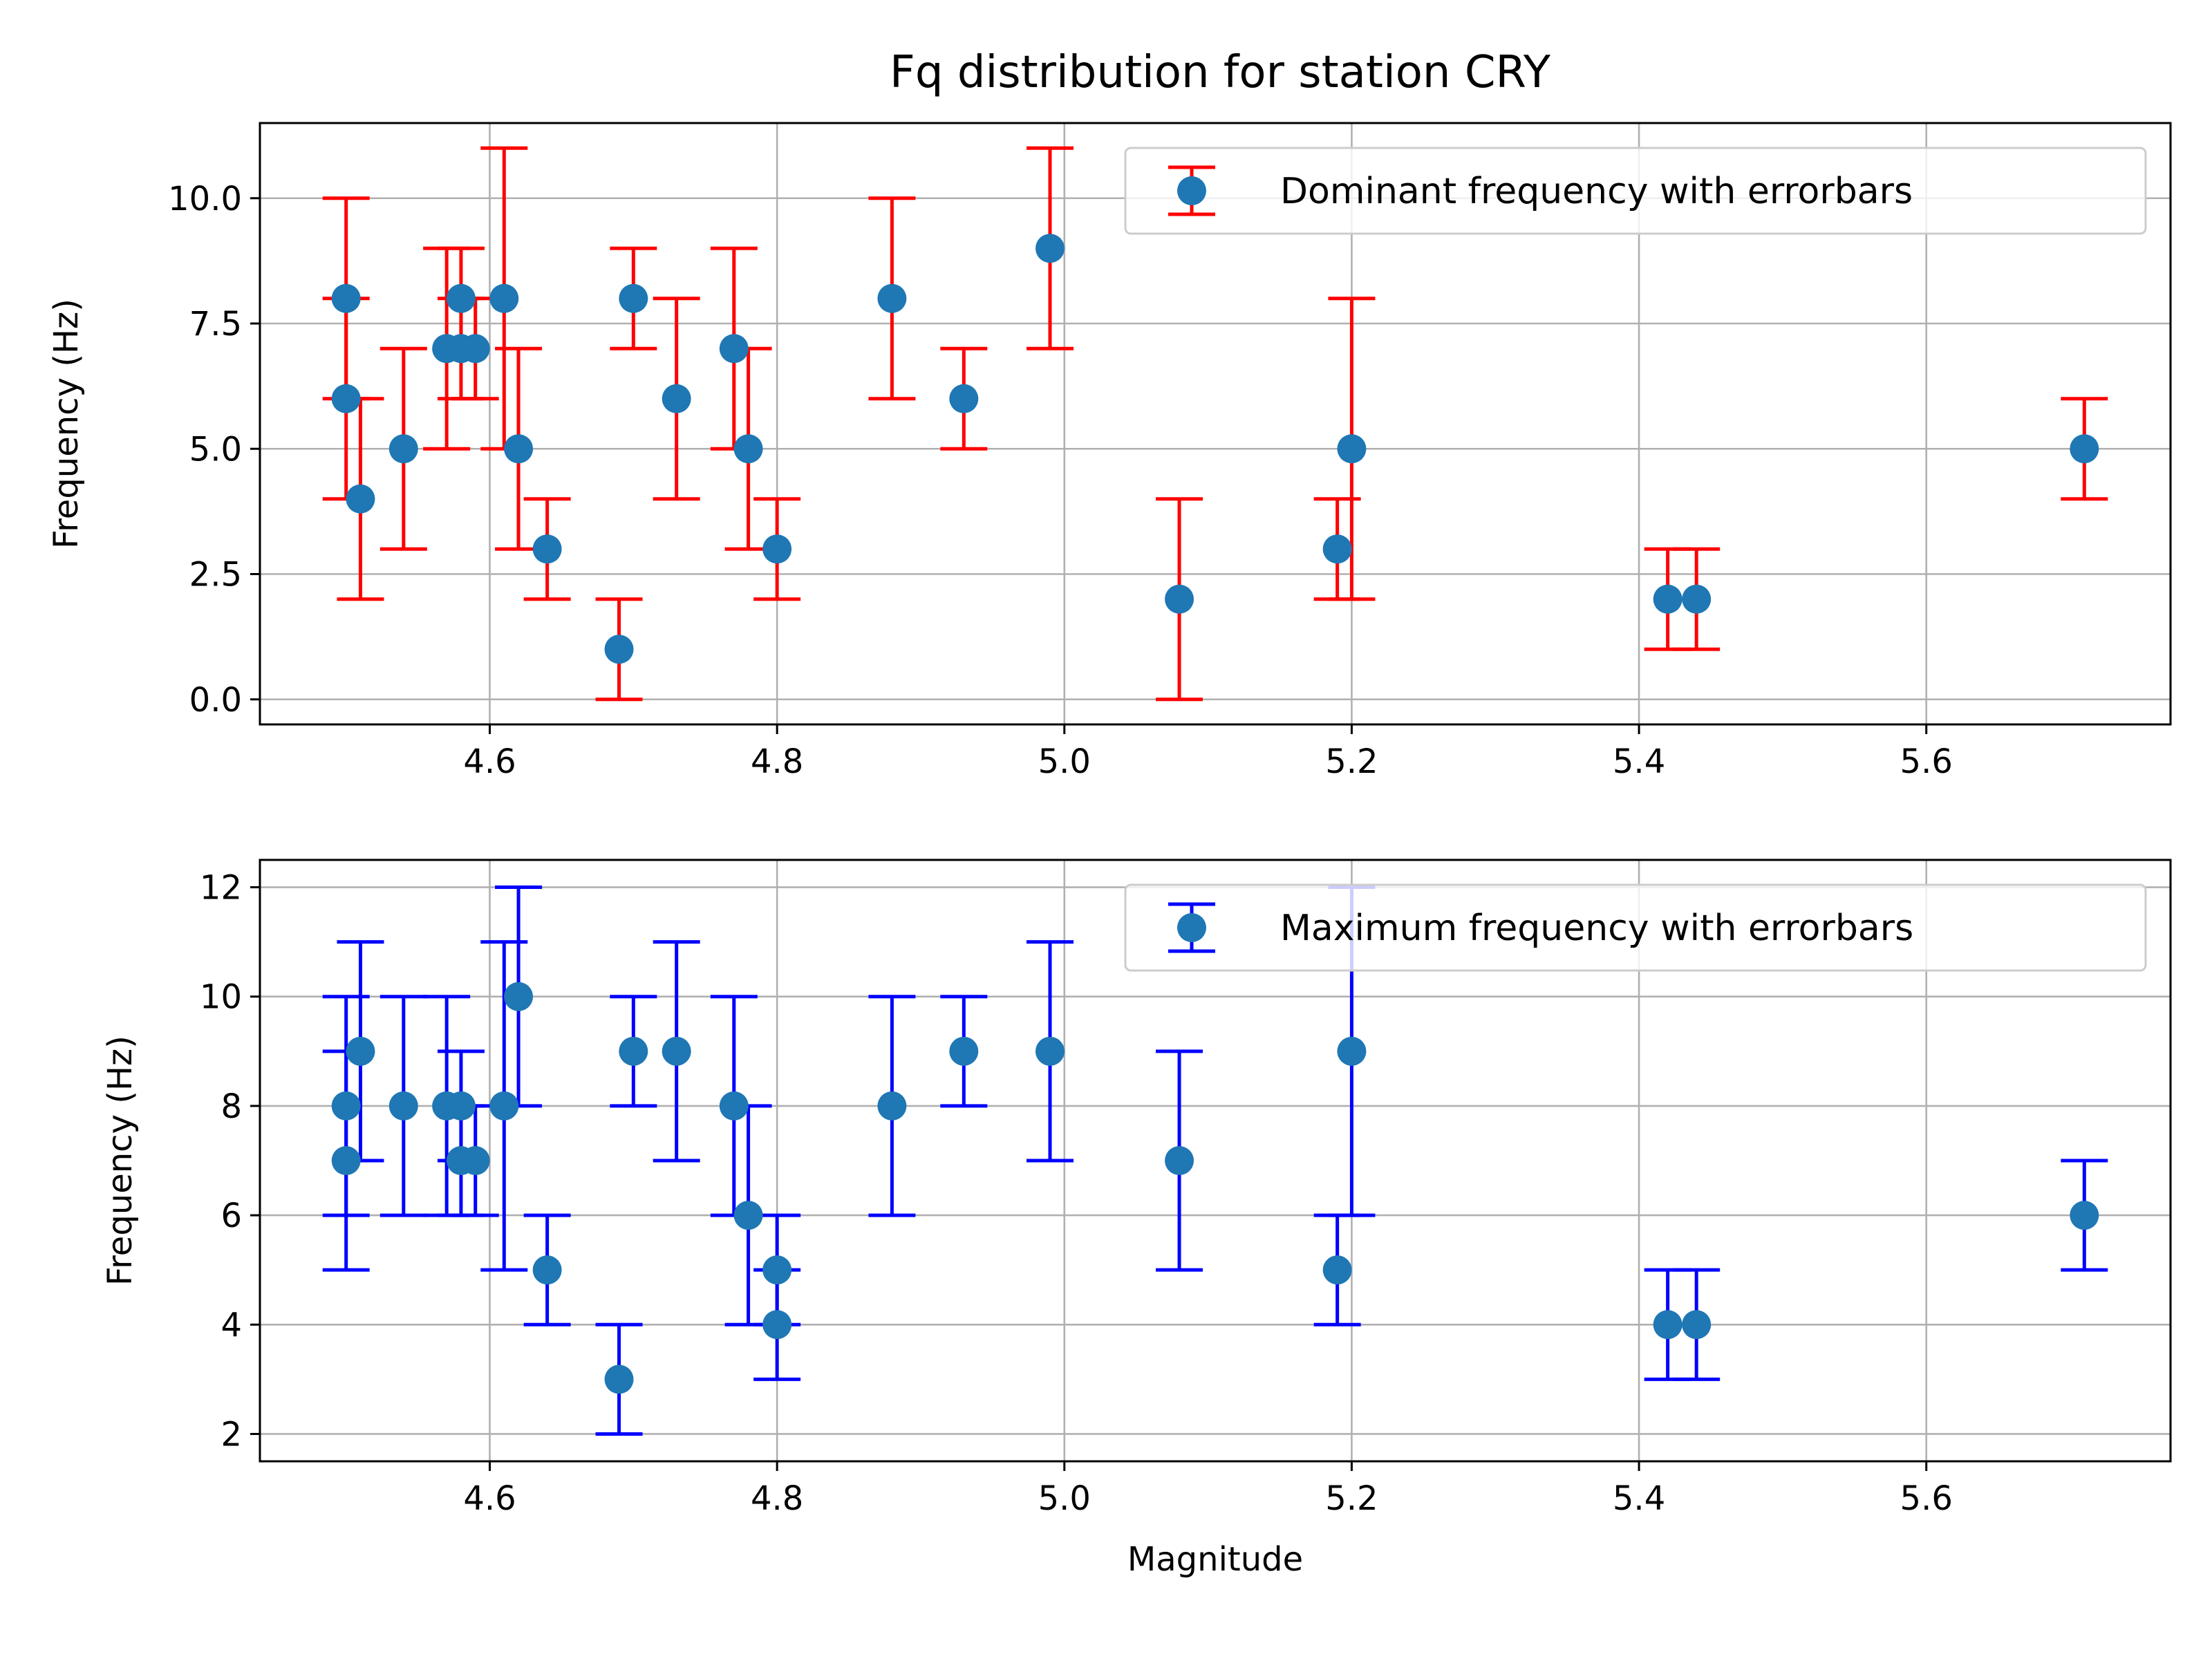 The width and height of the screenshot is (2212, 1659). What do you see at coordinates (232, 1106) in the screenshot?
I see `bottom-y-tick-label-3: 8` at bounding box center [232, 1106].